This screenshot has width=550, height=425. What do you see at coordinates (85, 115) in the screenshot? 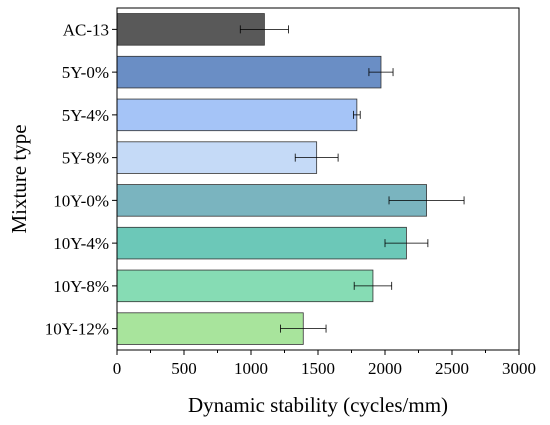
I see `y-tick-label-2: 5Y-4%` at bounding box center [85, 115].